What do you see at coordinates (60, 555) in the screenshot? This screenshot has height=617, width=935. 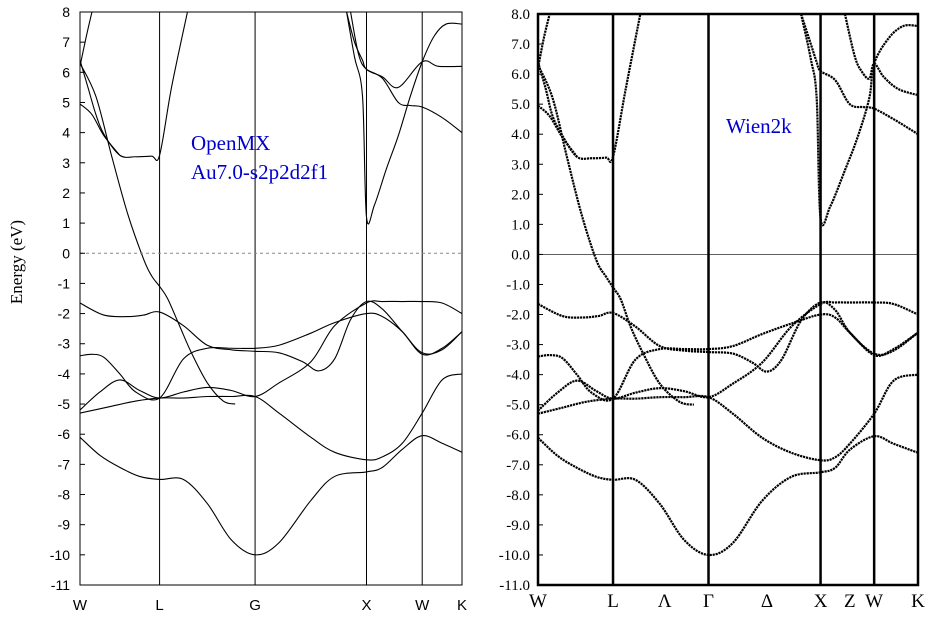 I see `openmx-y-tick-label: -10` at bounding box center [60, 555].